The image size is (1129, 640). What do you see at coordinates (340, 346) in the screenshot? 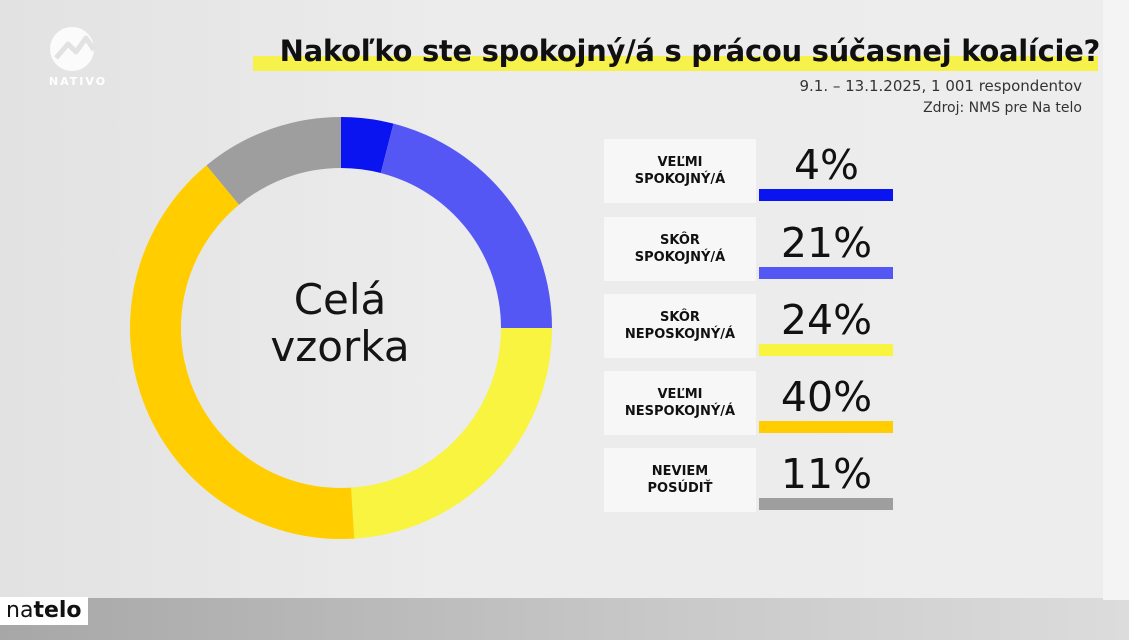
I see `center-label-line-2: vzorka` at bounding box center [340, 346].